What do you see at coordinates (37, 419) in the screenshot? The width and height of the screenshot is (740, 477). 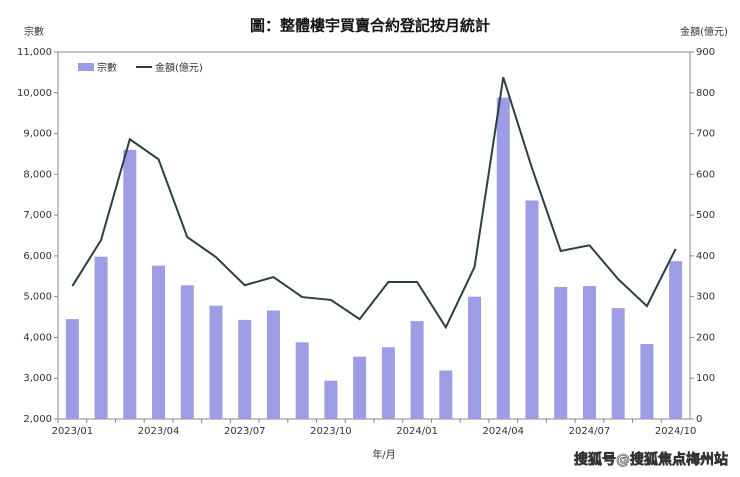 I see `y-tick-label: 2,000` at bounding box center [37, 419].